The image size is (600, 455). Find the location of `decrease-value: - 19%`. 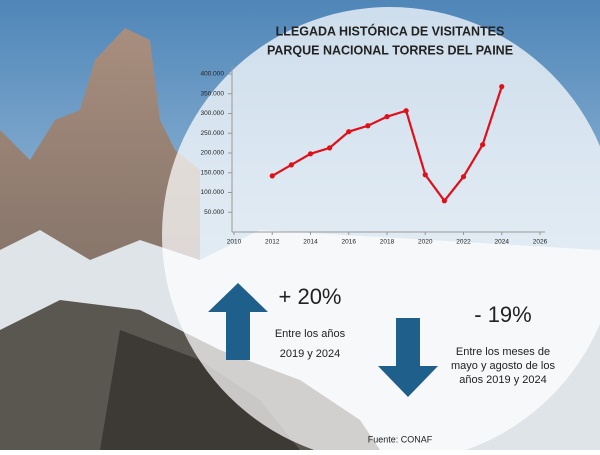

decrease-value: - 19% is located at coordinates (502, 314).